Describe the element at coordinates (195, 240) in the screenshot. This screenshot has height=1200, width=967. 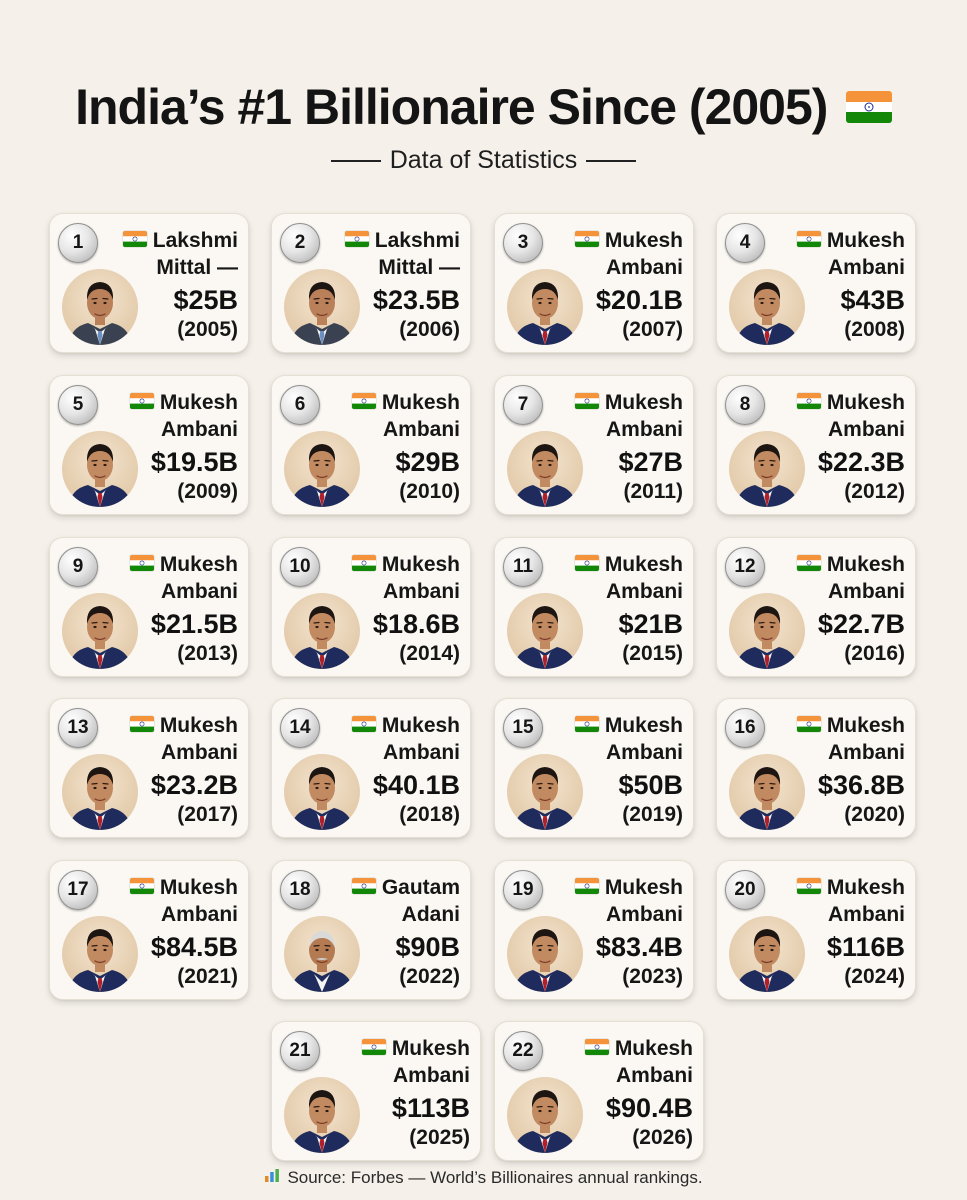
I see `first-name: Lakshmi` at that location.